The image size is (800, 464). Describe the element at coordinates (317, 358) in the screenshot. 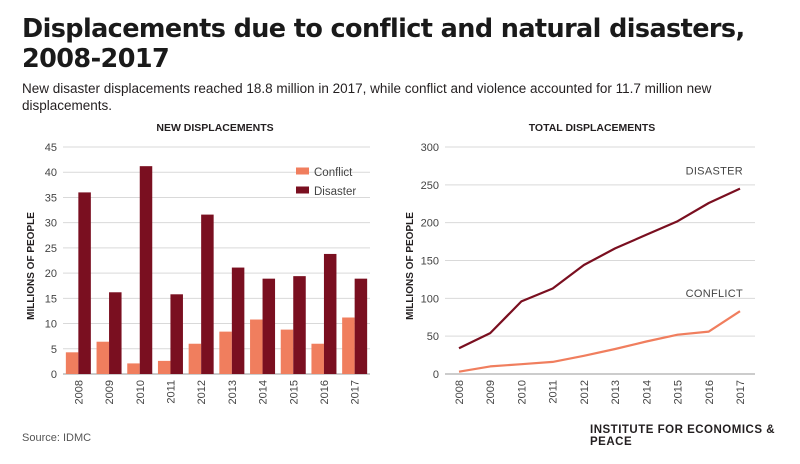

I see `bar-conflict-2016` at that location.